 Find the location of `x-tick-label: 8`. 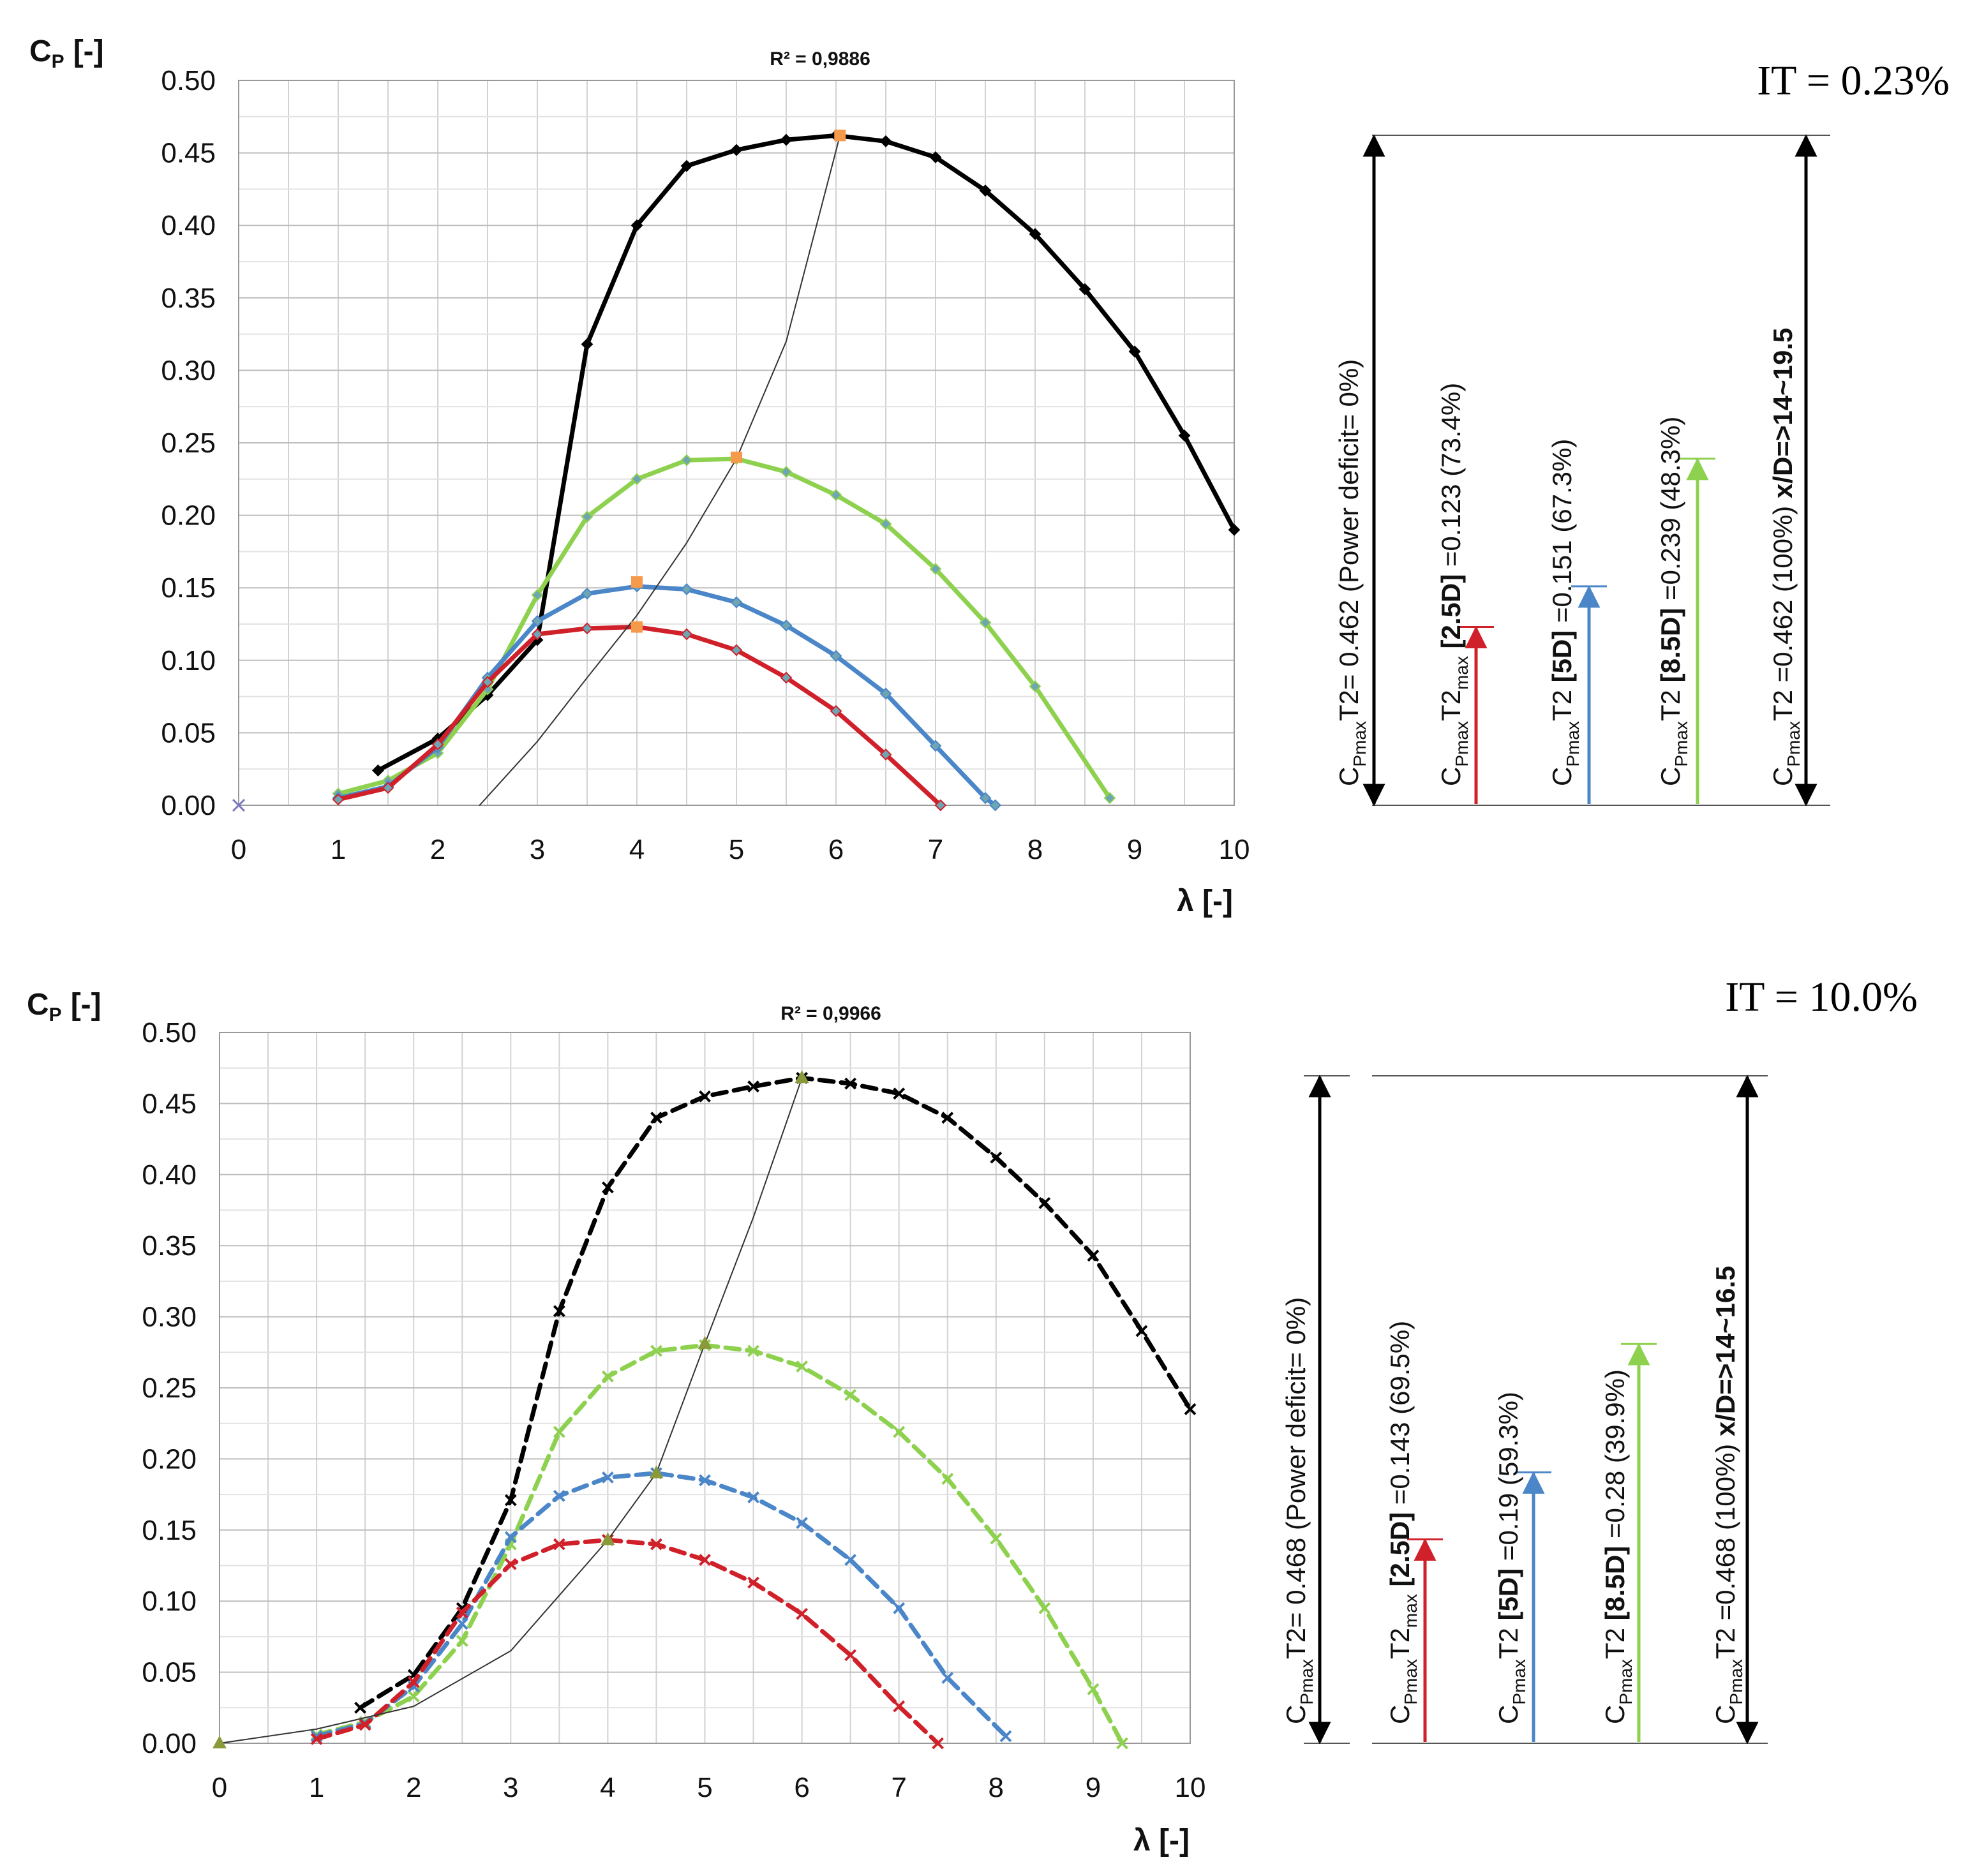

x-tick-label: 8 is located at coordinates (997, 1787).